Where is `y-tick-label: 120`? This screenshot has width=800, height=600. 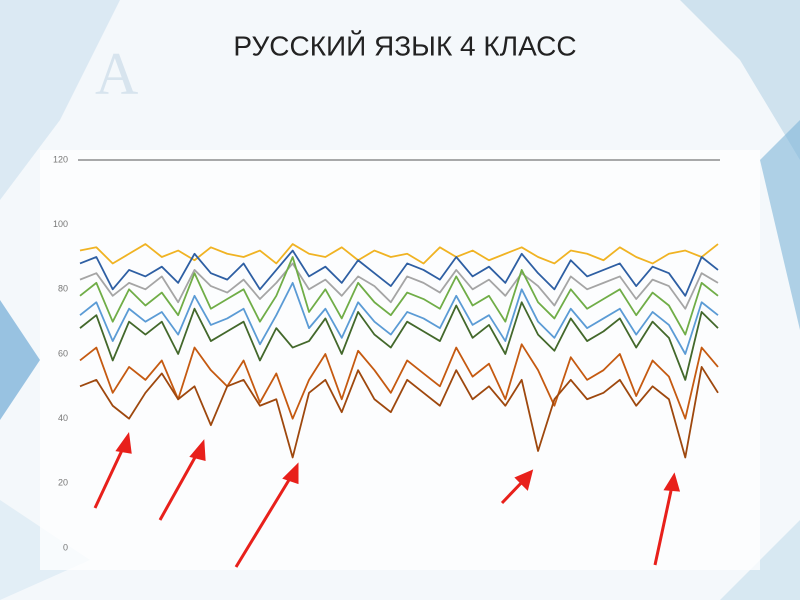 y-tick-label: 120 is located at coordinates (60, 159).